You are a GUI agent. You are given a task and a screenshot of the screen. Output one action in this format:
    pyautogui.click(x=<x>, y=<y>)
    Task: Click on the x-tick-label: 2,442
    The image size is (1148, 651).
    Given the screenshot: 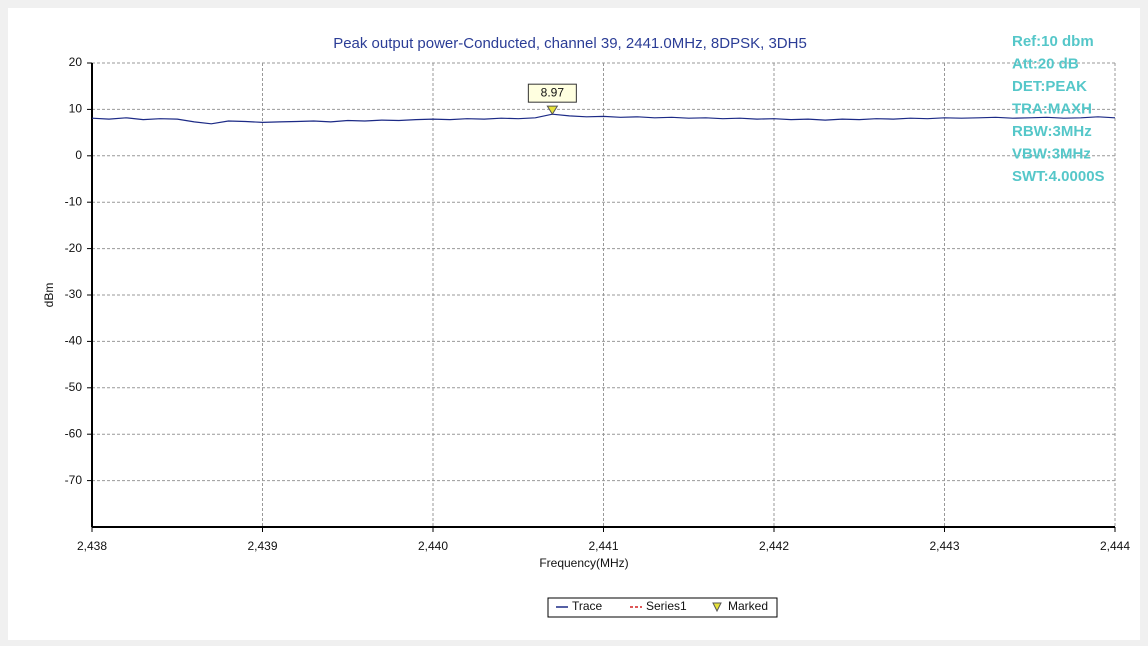 What is the action you would take?
    pyautogui.click(x=774, y=546)
    